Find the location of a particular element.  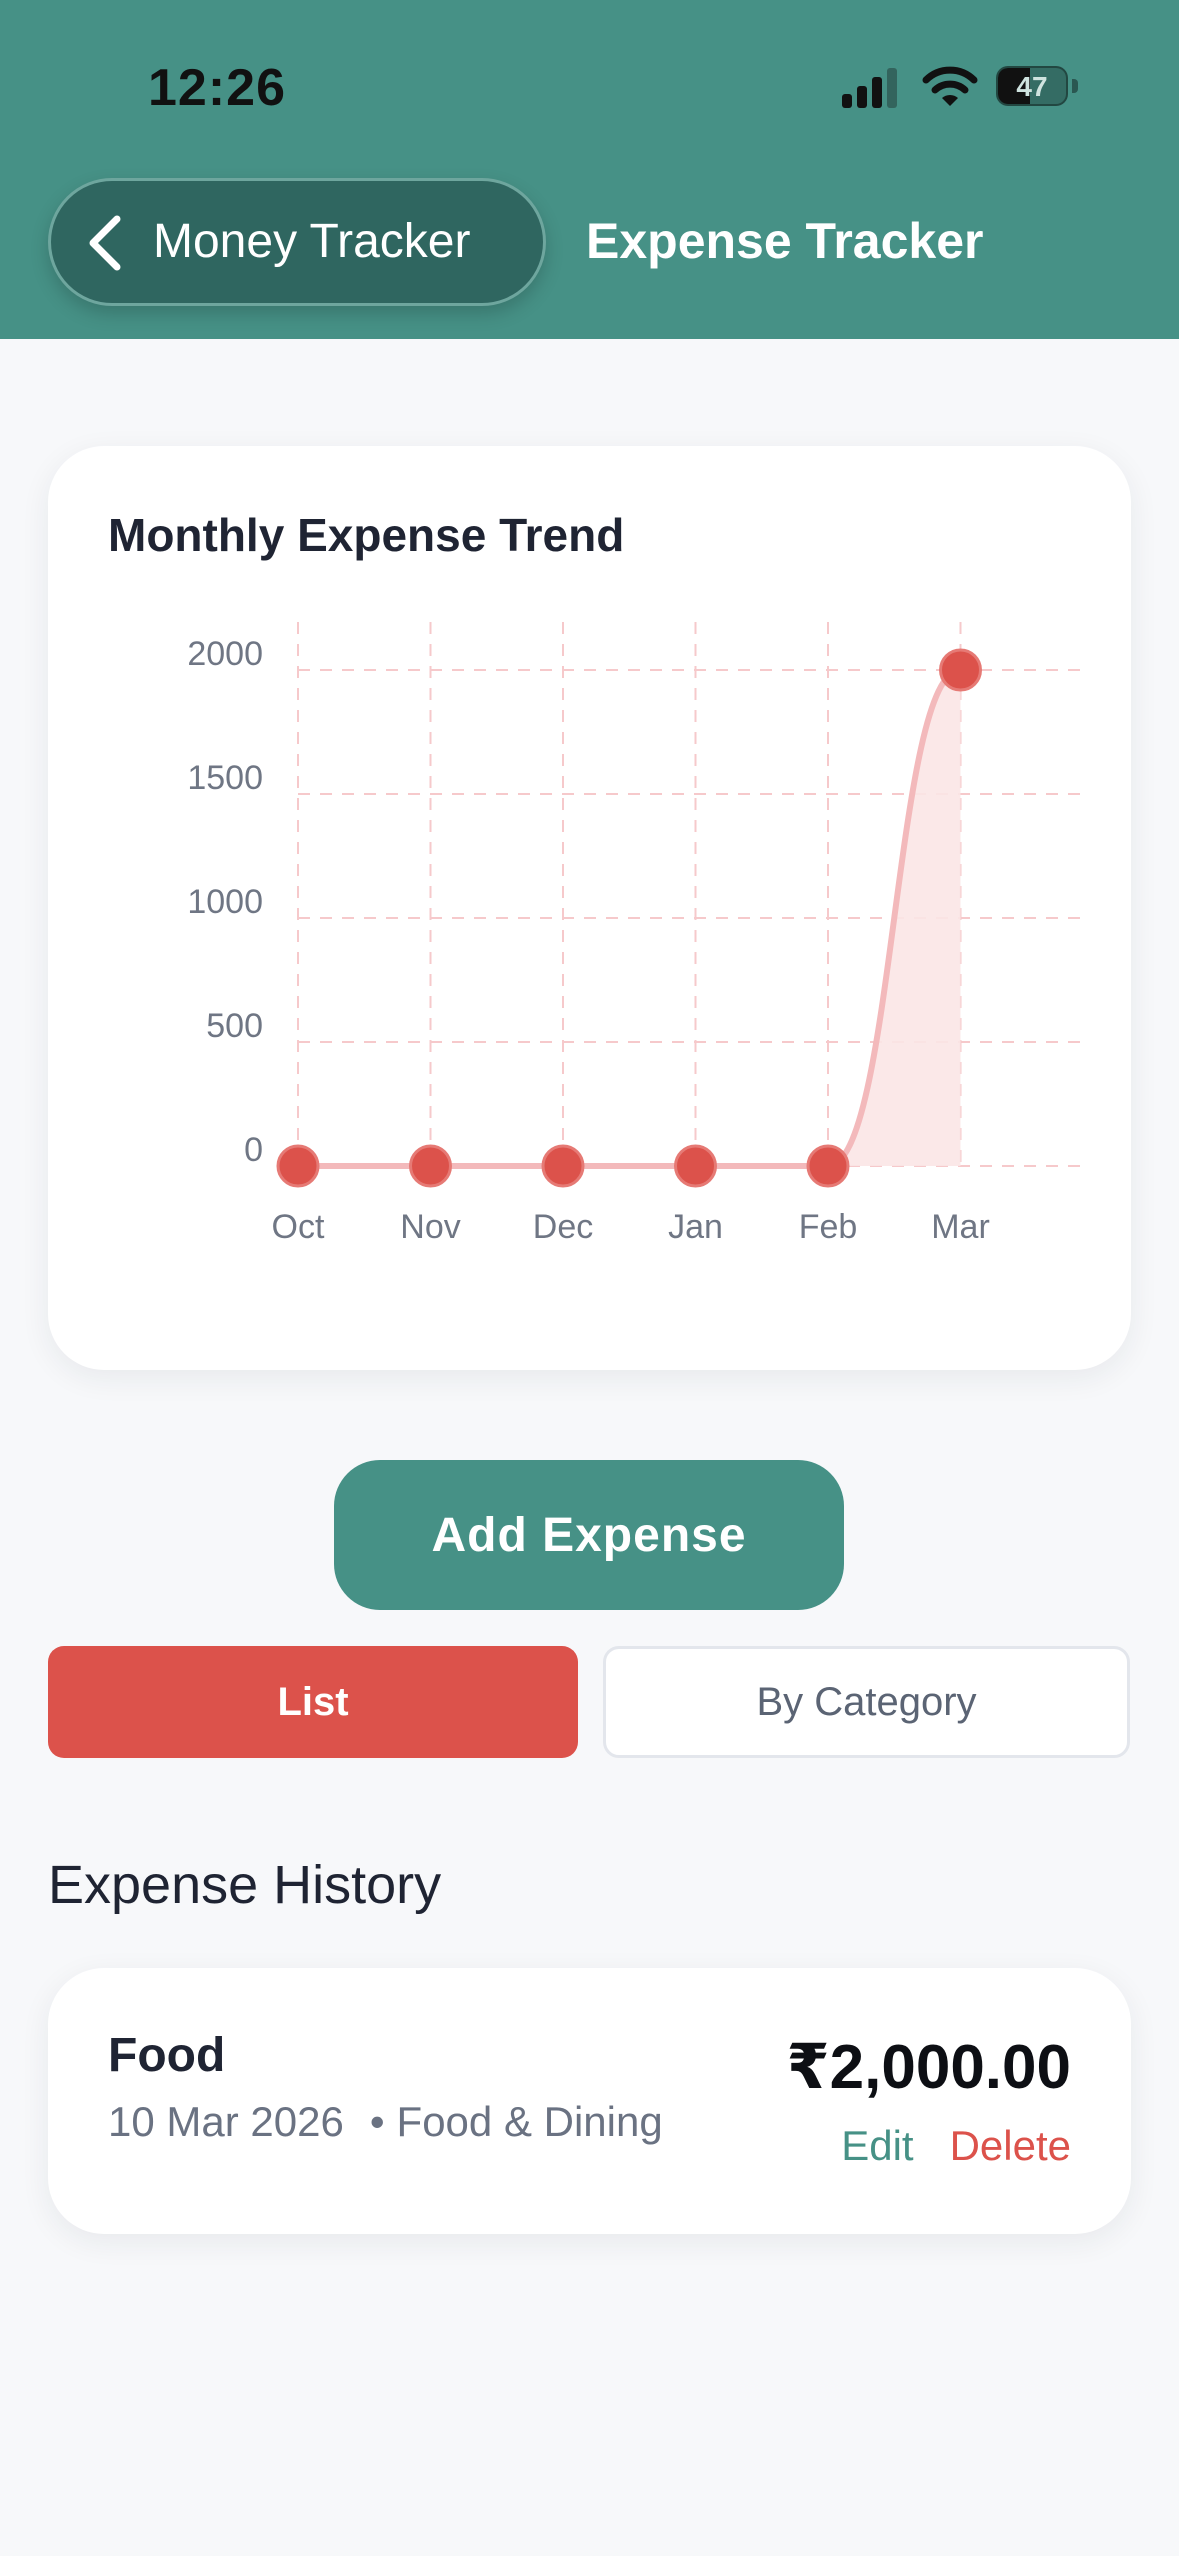

expense-date: 10 Mar 2026 is located at coordinates (226, 2121).